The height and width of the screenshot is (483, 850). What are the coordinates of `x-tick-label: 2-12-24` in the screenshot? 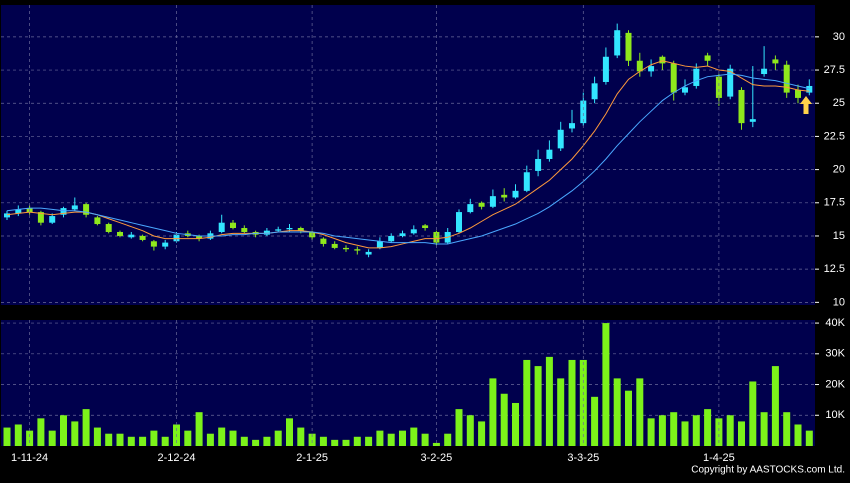 It's located at (177, 458).